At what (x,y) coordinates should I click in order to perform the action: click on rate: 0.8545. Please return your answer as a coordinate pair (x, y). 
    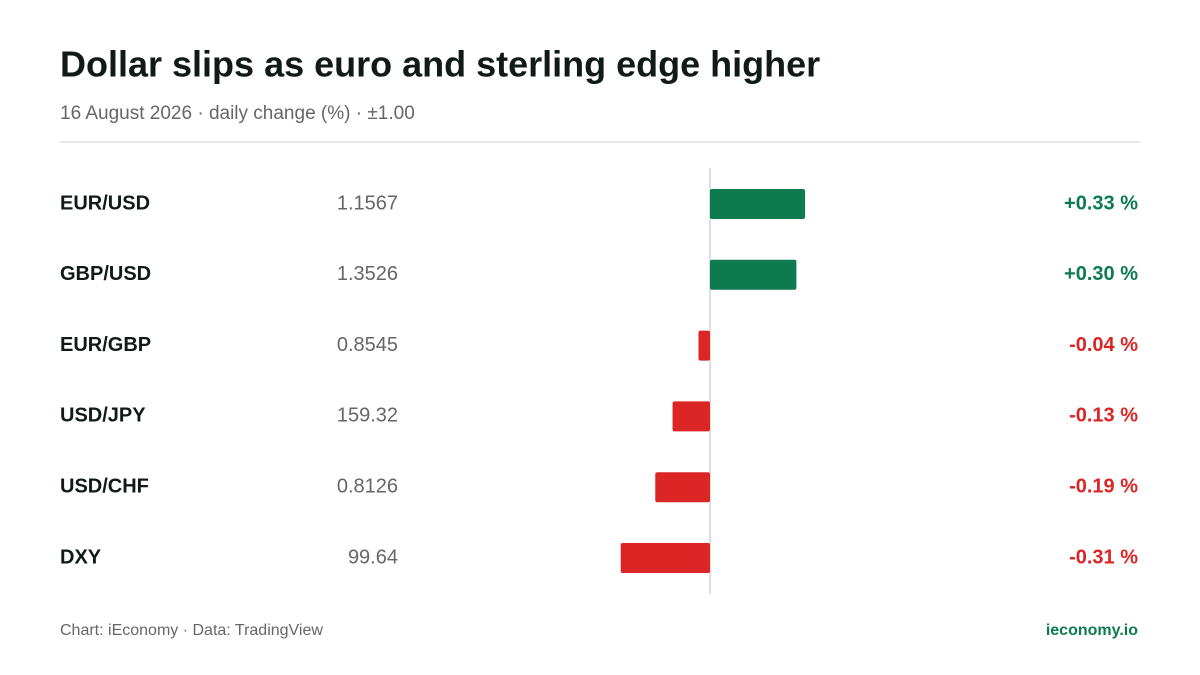
    Looking at the image, I should click on (367, 345).